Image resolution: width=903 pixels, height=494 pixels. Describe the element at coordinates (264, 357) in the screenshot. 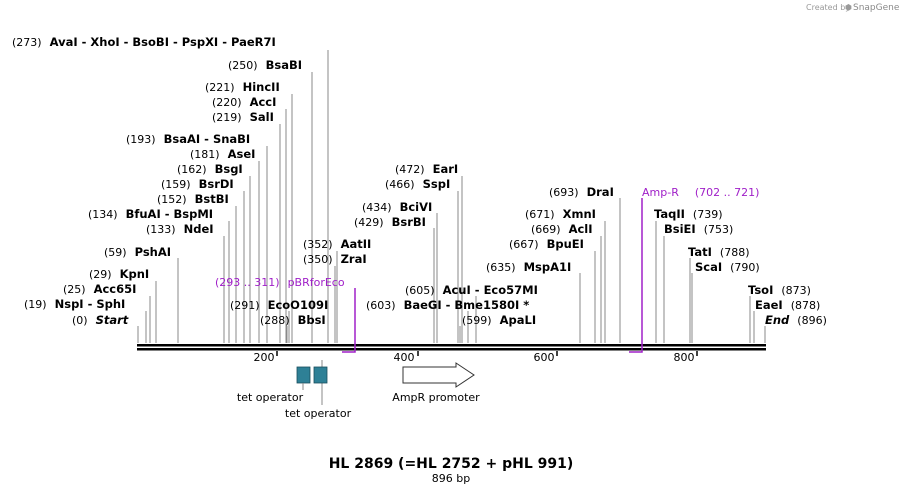

I see `ruler-label-200: 200` at that location.